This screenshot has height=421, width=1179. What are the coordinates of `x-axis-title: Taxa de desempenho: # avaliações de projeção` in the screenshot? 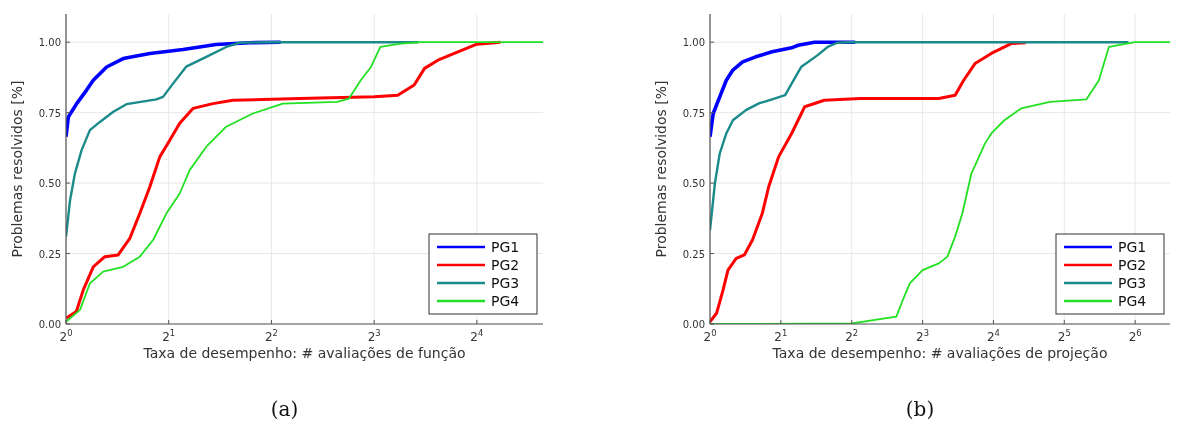 It's located at (939, 353).